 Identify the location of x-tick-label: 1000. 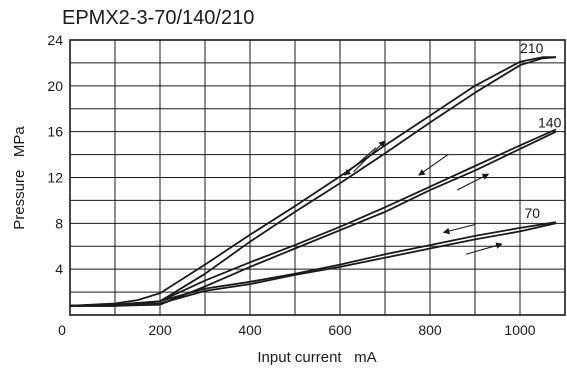
(519, 330).